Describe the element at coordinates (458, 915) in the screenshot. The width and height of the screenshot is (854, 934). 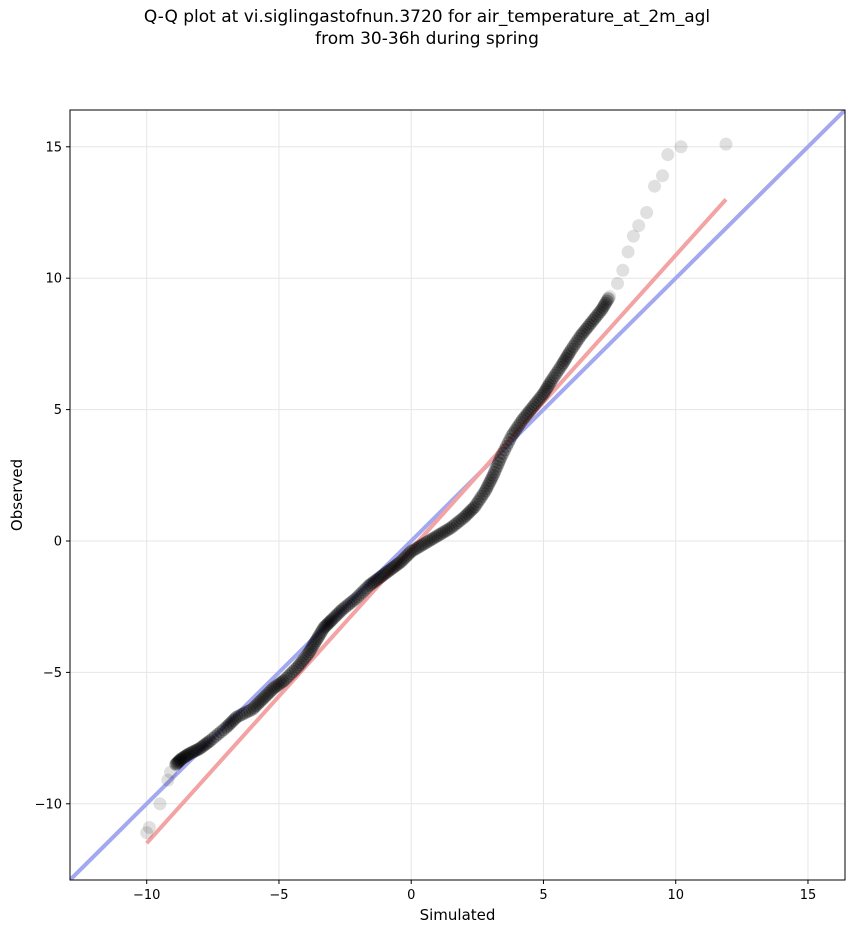
I see `x-axis-label: Simulated` at that location.